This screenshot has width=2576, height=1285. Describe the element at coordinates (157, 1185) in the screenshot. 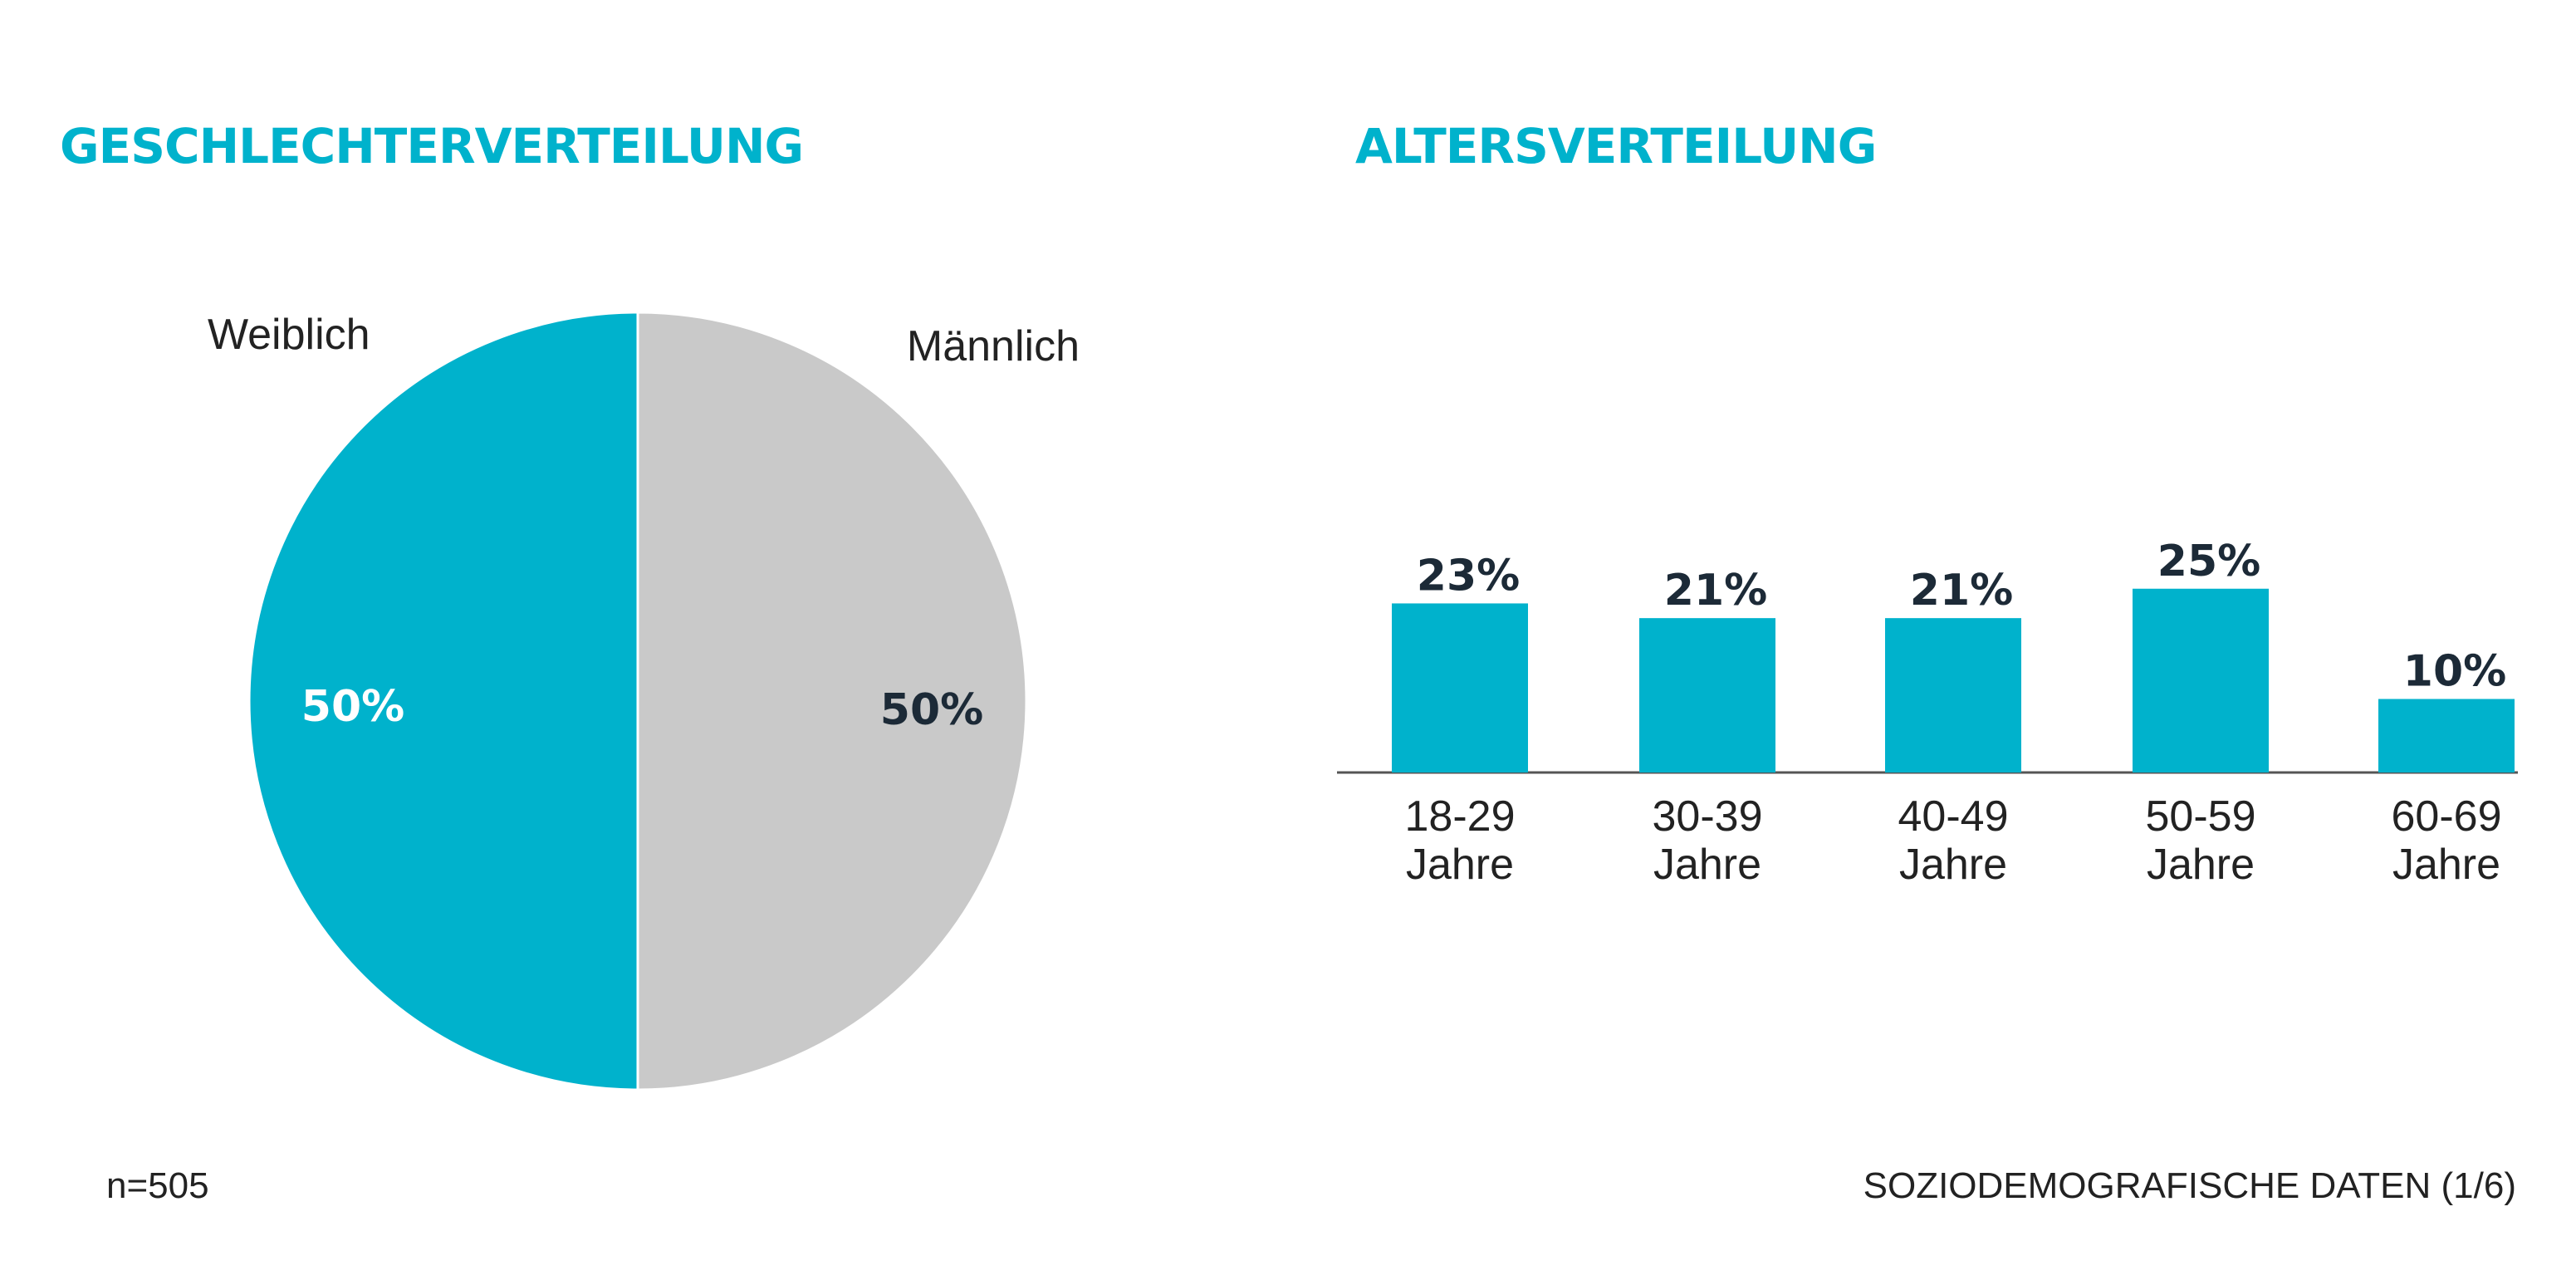

I see `sample-size-note: n=505` at that location.